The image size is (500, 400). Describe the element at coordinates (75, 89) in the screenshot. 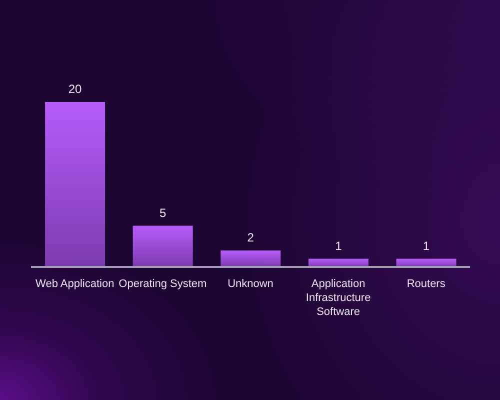

I see `data-label: 20` at that location.